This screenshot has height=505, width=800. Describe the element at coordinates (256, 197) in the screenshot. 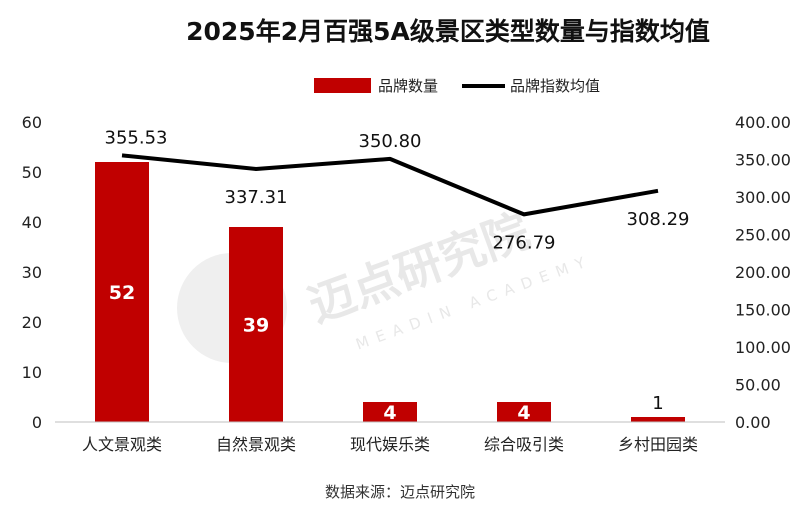

I see `line-data-label: 337.31` at that location.